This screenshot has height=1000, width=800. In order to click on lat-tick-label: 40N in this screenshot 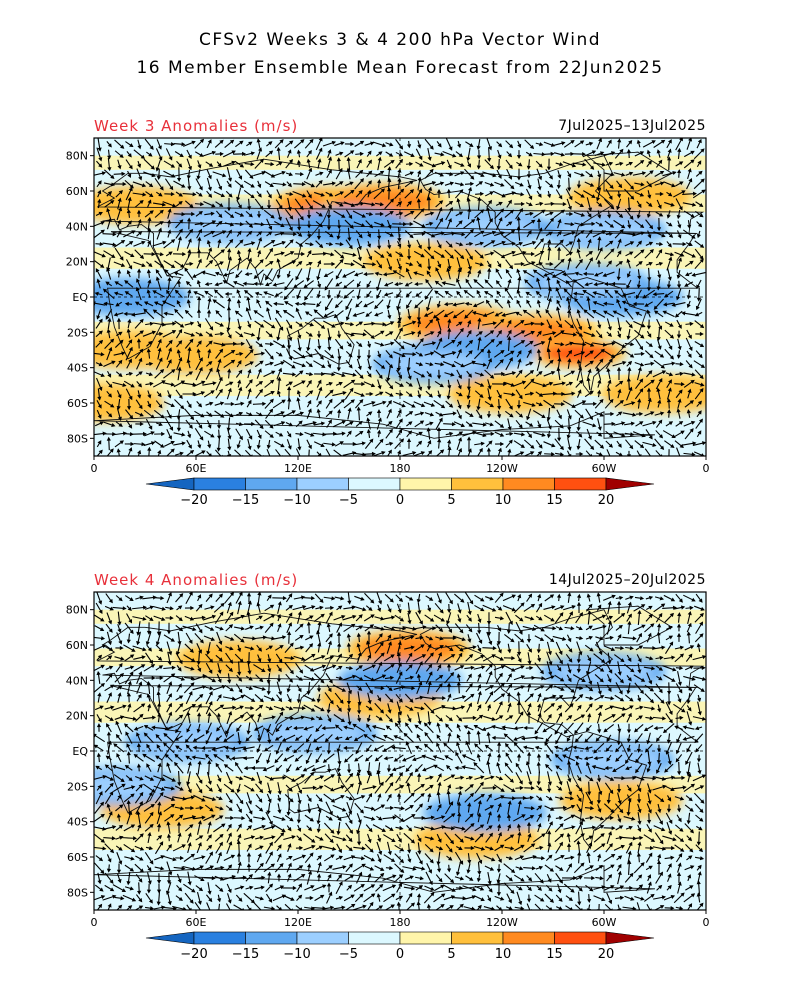, I will do `click(77, 226)`.